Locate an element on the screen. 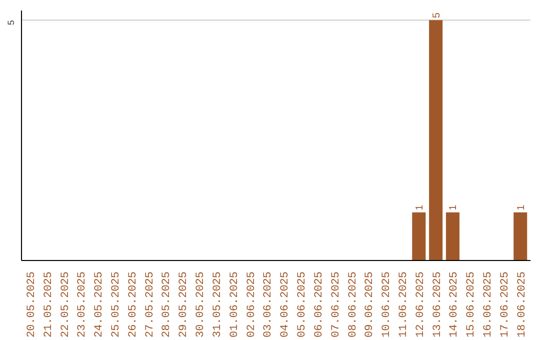  x-tick-label: 09.06.2025 is located at coordinates (370, 304).